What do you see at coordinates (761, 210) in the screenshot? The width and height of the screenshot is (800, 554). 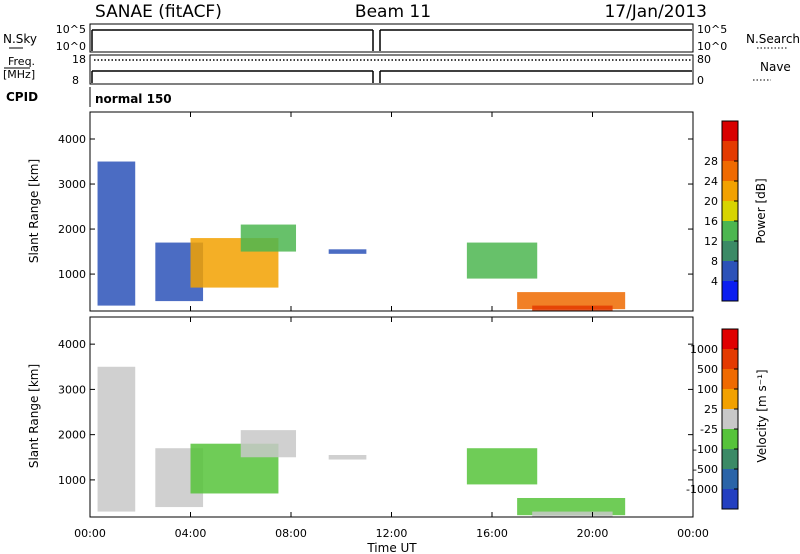 I see `power-colorbar-label: Power [dB]` at bounding box center [761, 210].